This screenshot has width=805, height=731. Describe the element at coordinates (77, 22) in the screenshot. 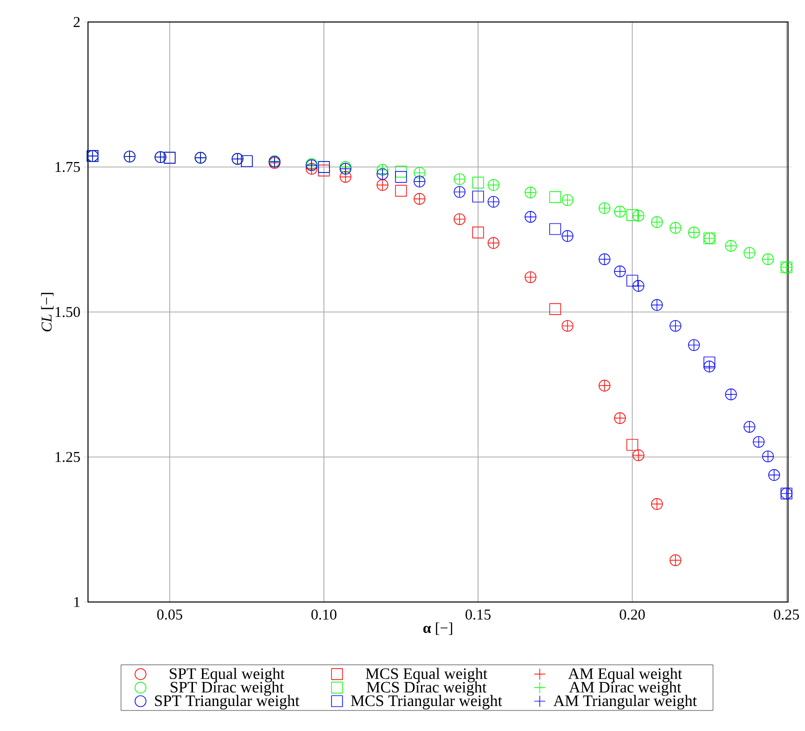

I see `y-tick-label: 2` at that location.